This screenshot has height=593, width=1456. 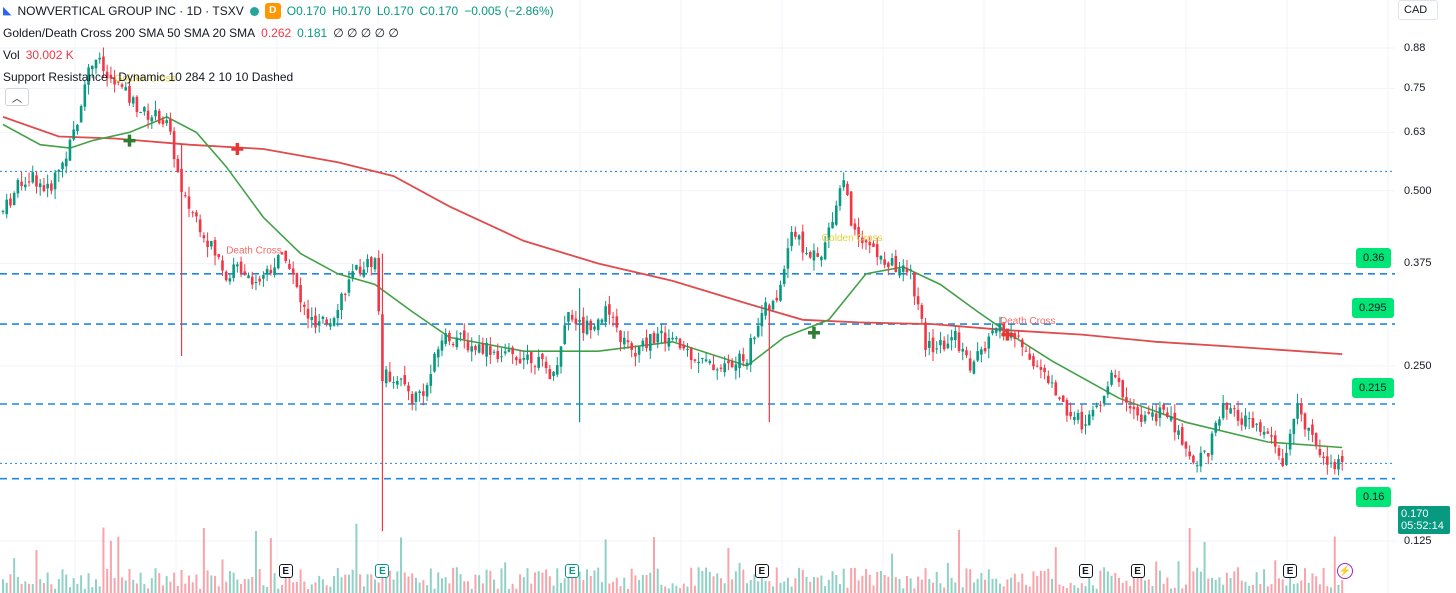 I want to click on indicator-volume: Vol 30.002 K, so click(x=277, y=55).